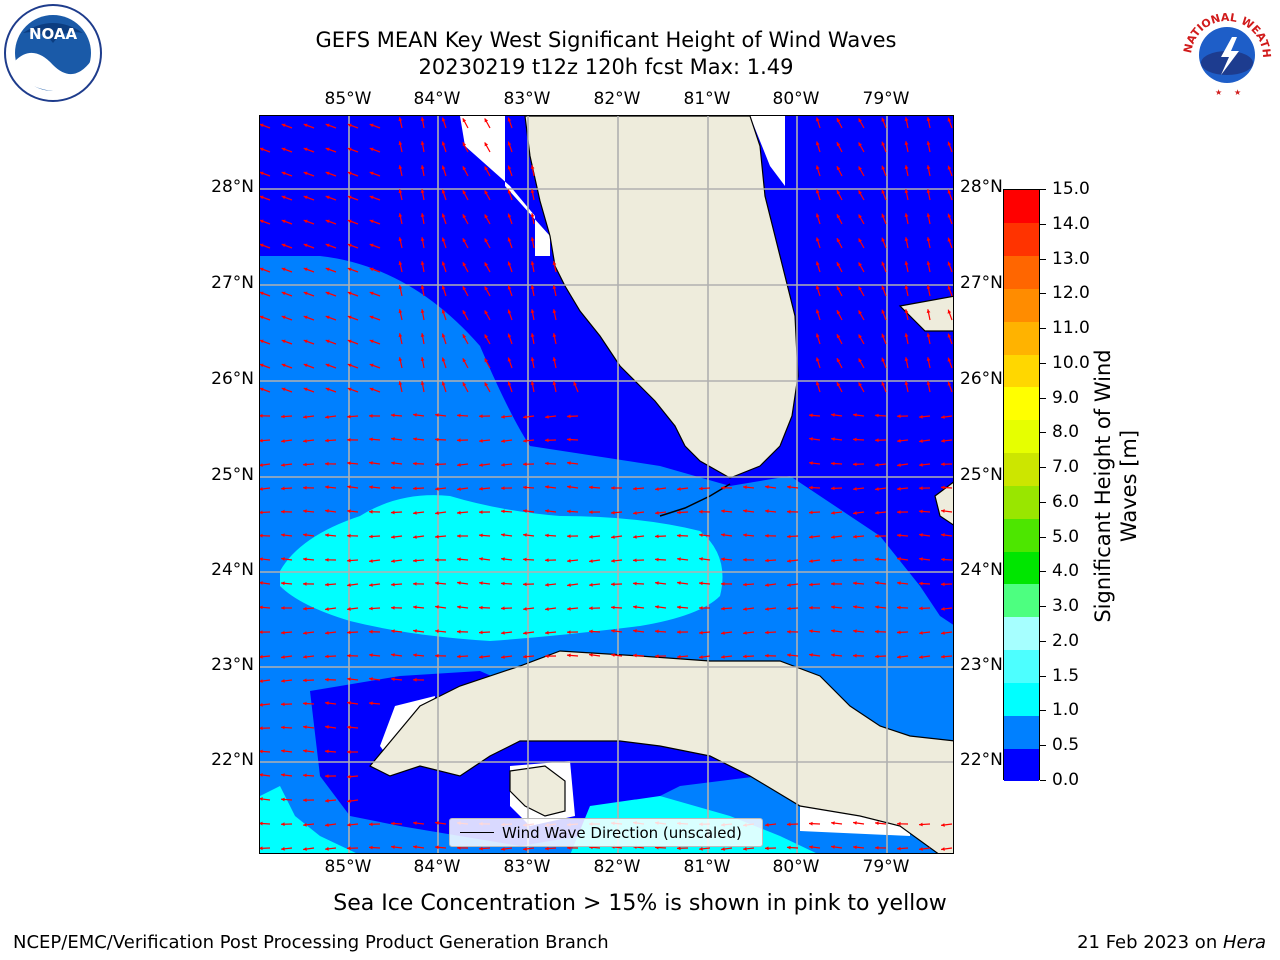  Describe the element at coordinates (981, 570) in the screenshot. I see `lat-label-right-24n: 24°N` at that location.